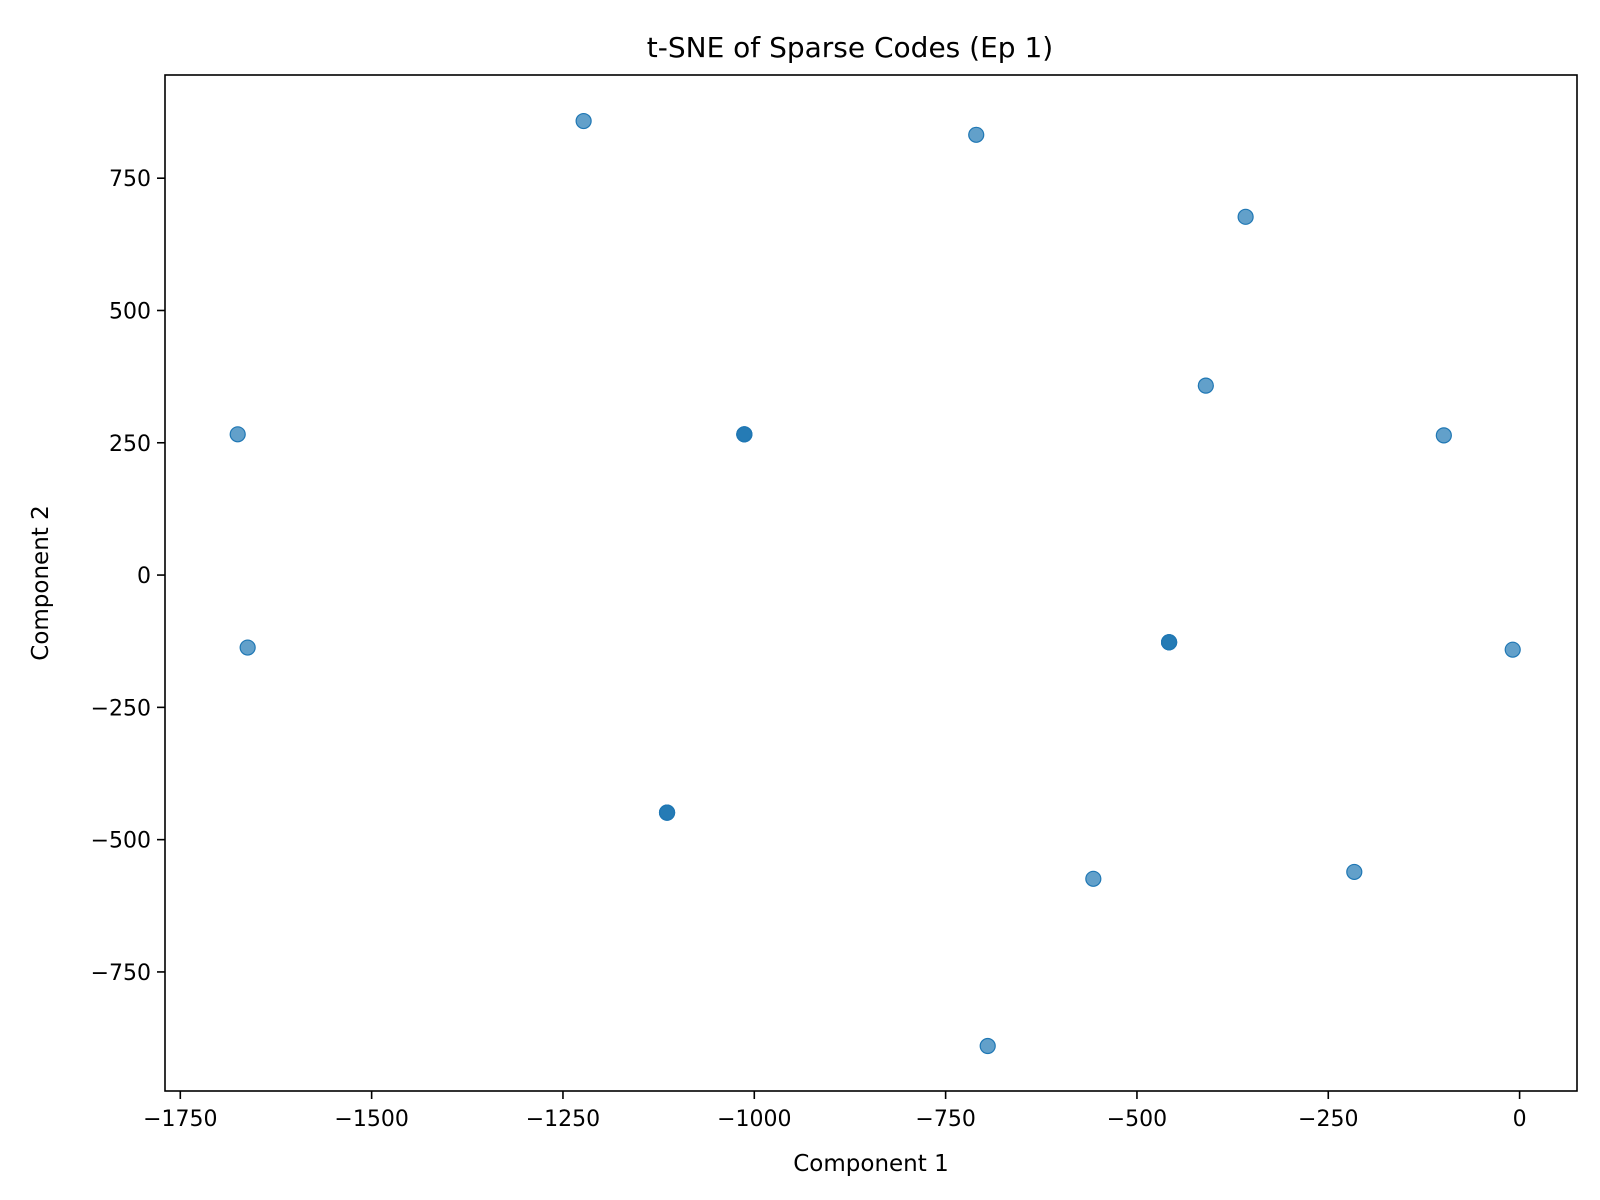 This screenshot has height=1200, width=1600. What do you see at coordinates (371, 1119) in the screenshot?
I see `x-tick-label: −1500` at bounding box center [371, 1119].